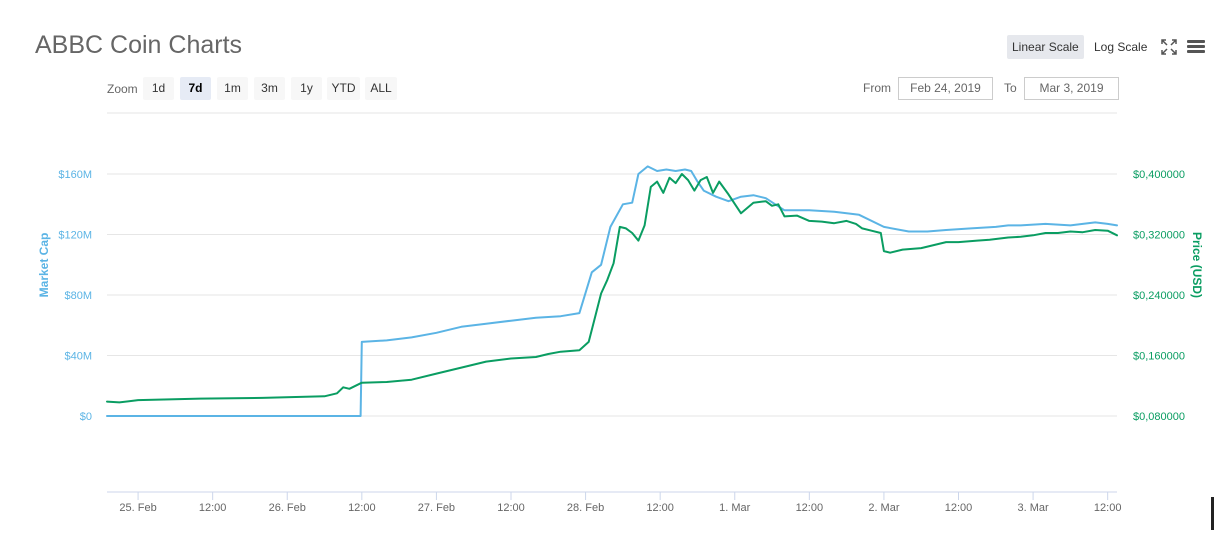  What do you see at coordinates (1159, 175) in the screenshot?
I see `y-right-tick-label: $0,400000` at bounding box center [1159, 175].